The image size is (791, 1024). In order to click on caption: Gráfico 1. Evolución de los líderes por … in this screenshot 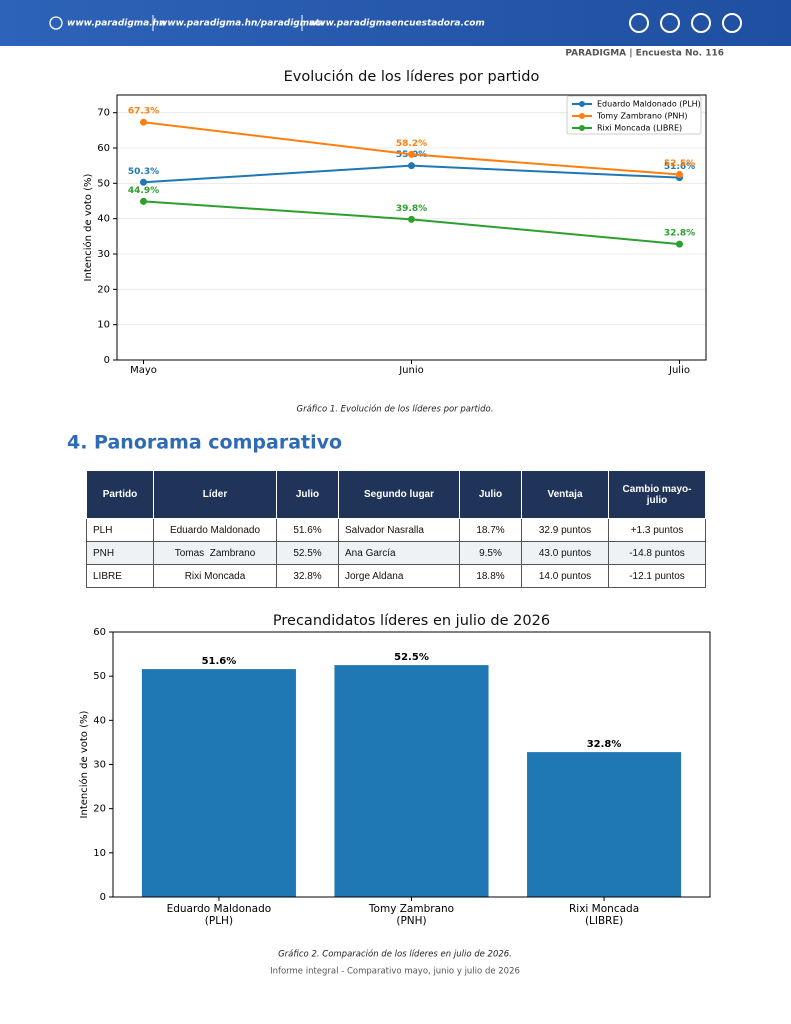, I will do `click(395, 409)`.